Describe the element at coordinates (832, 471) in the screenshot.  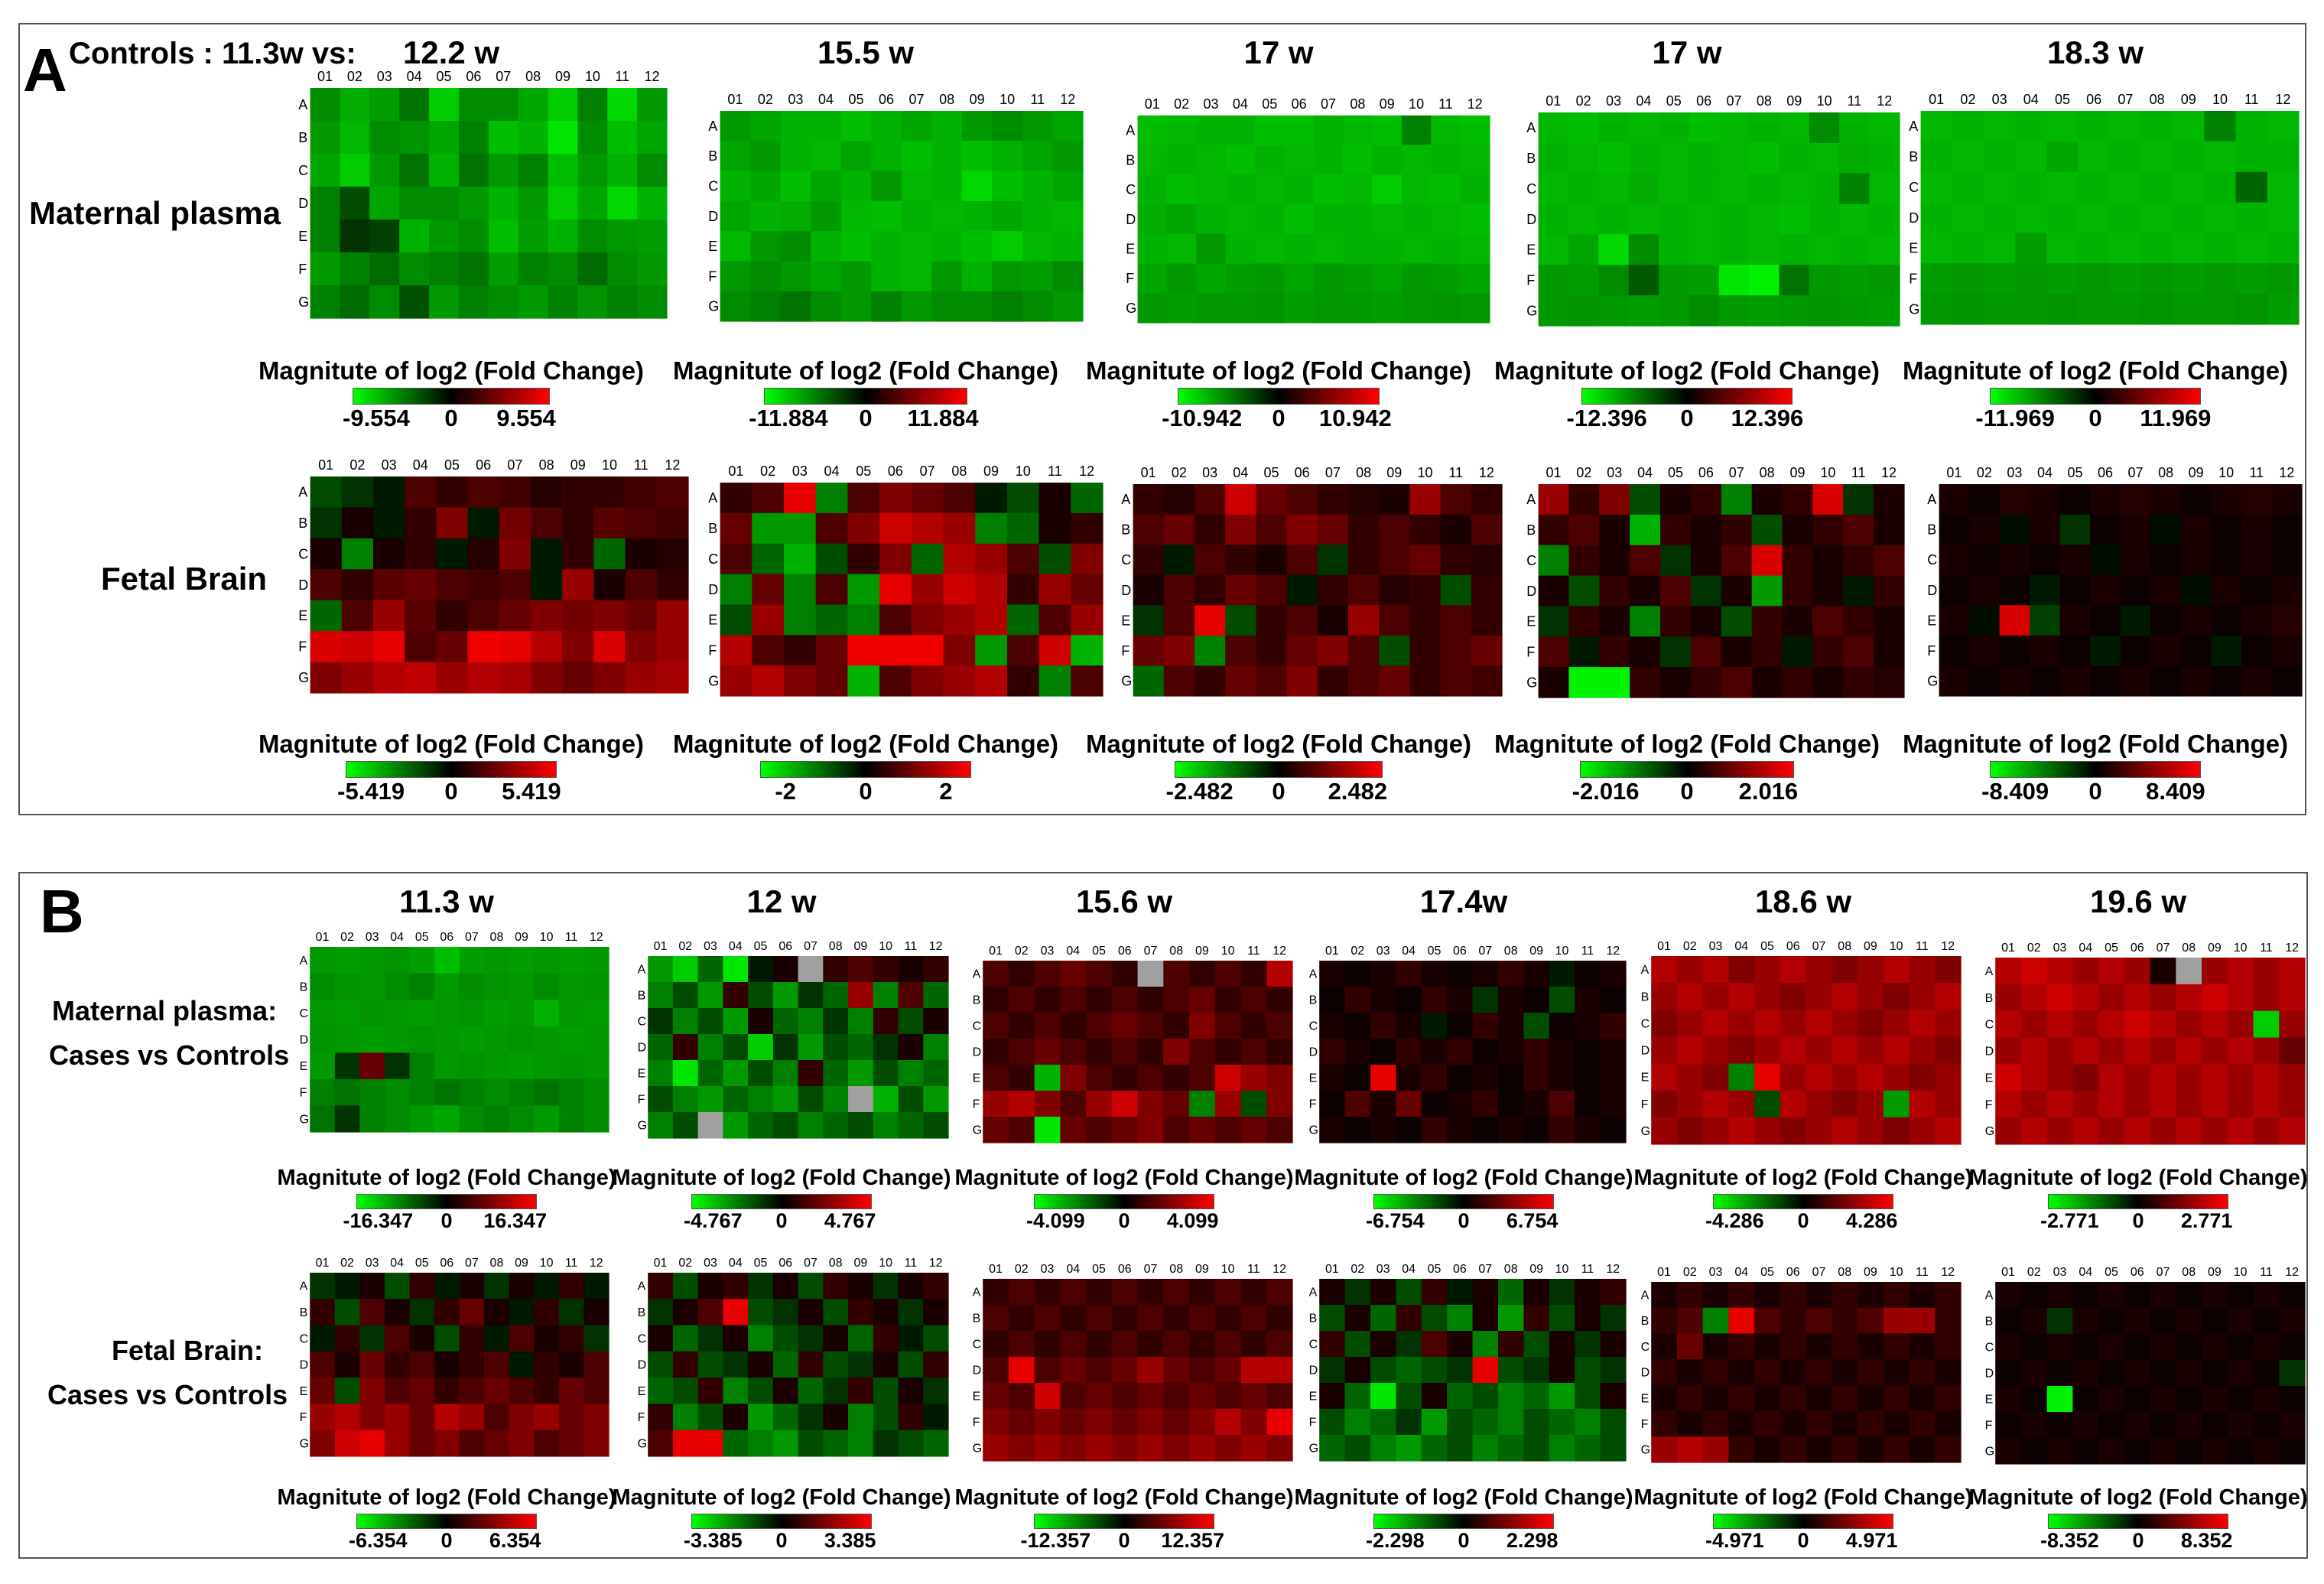
I see `column-tick-label: 04` at that location.